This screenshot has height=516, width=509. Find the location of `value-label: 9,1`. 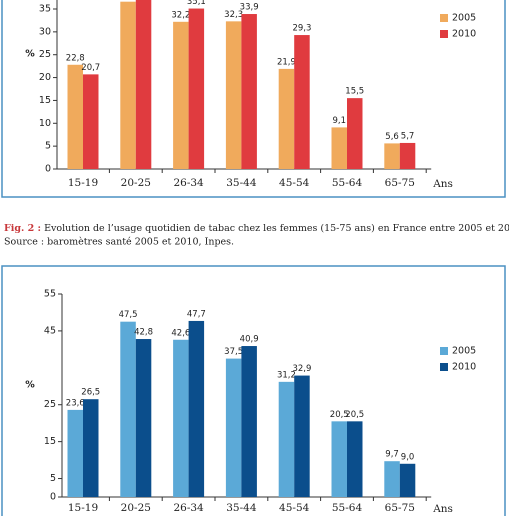

value-label: 9,1 is located at coordinates (339, 121).